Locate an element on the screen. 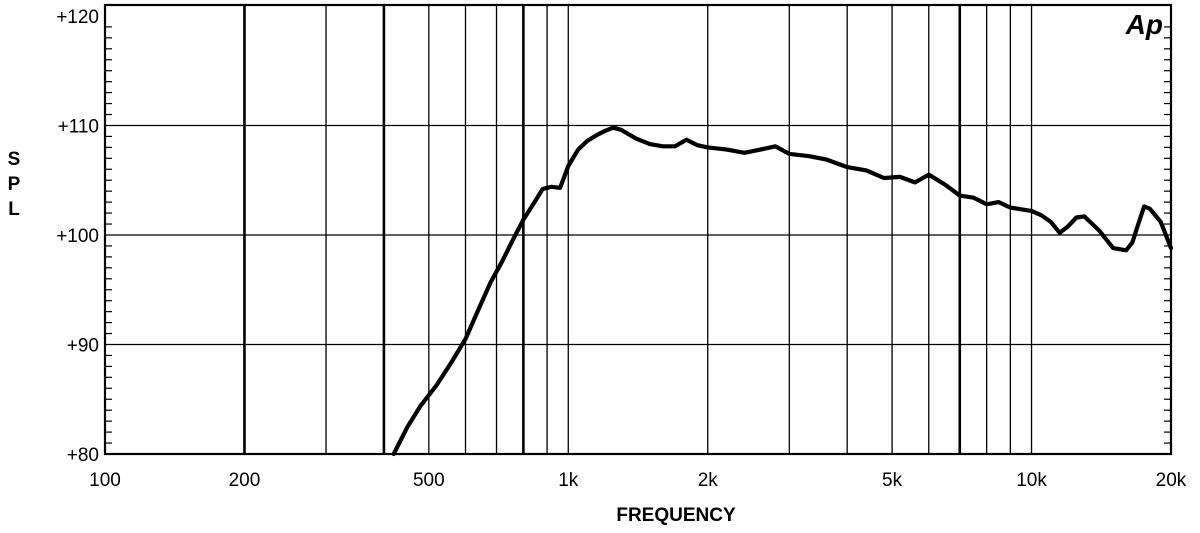 The width and height of the screenshot is (1200, 533). x-tick-label: 20k is located at coordinates (1171, 480).